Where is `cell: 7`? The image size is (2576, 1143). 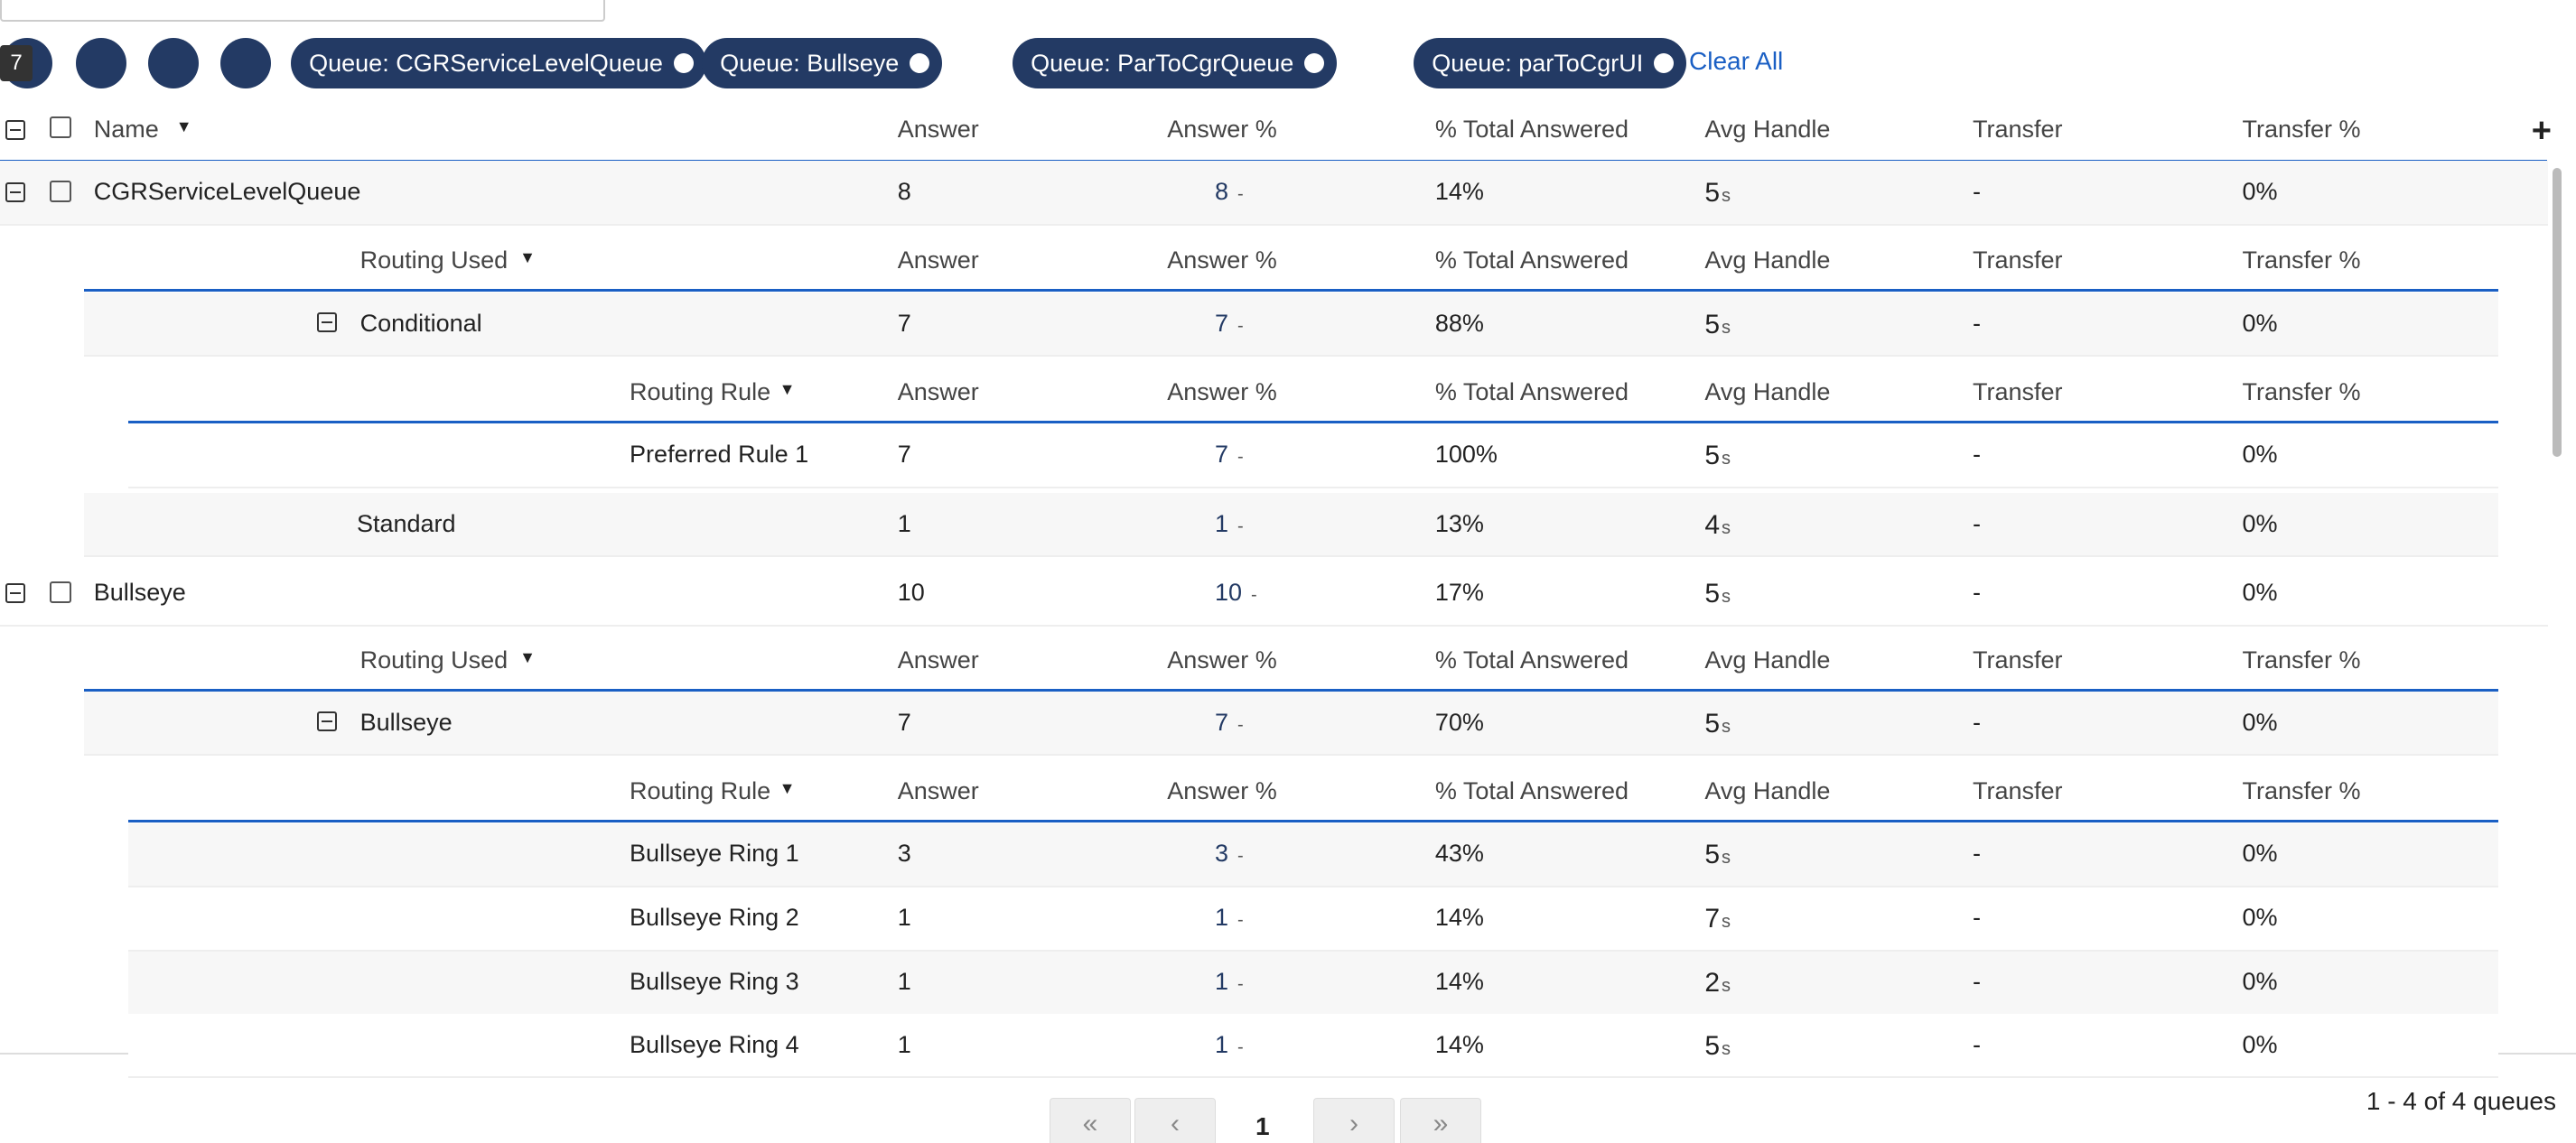 cell: 7 is located at coordinates (904, 323).